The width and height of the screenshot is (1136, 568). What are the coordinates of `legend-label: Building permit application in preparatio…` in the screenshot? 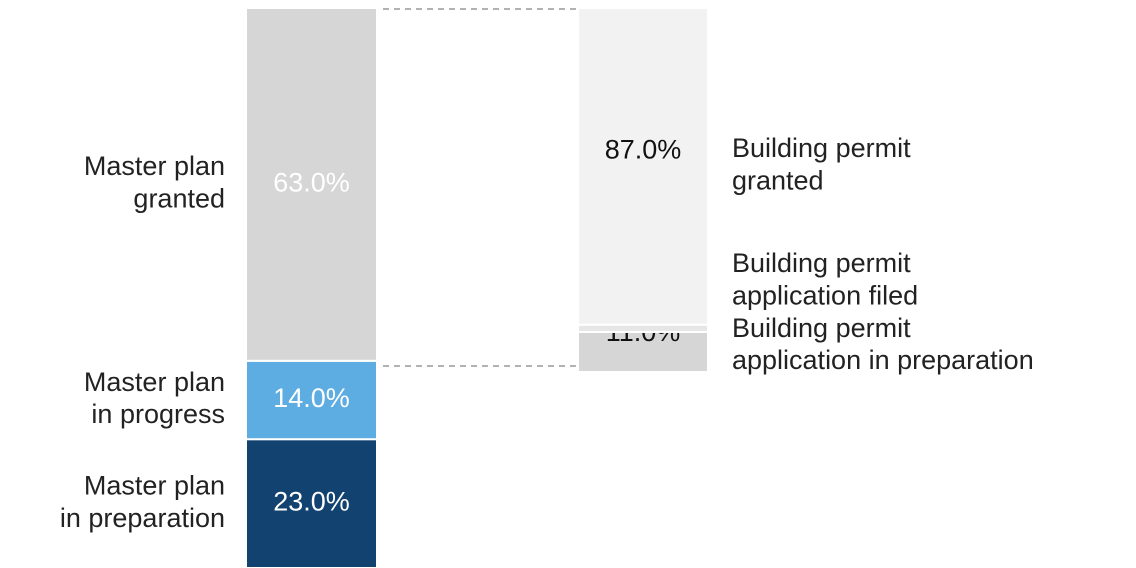 It's located at (883, 344).